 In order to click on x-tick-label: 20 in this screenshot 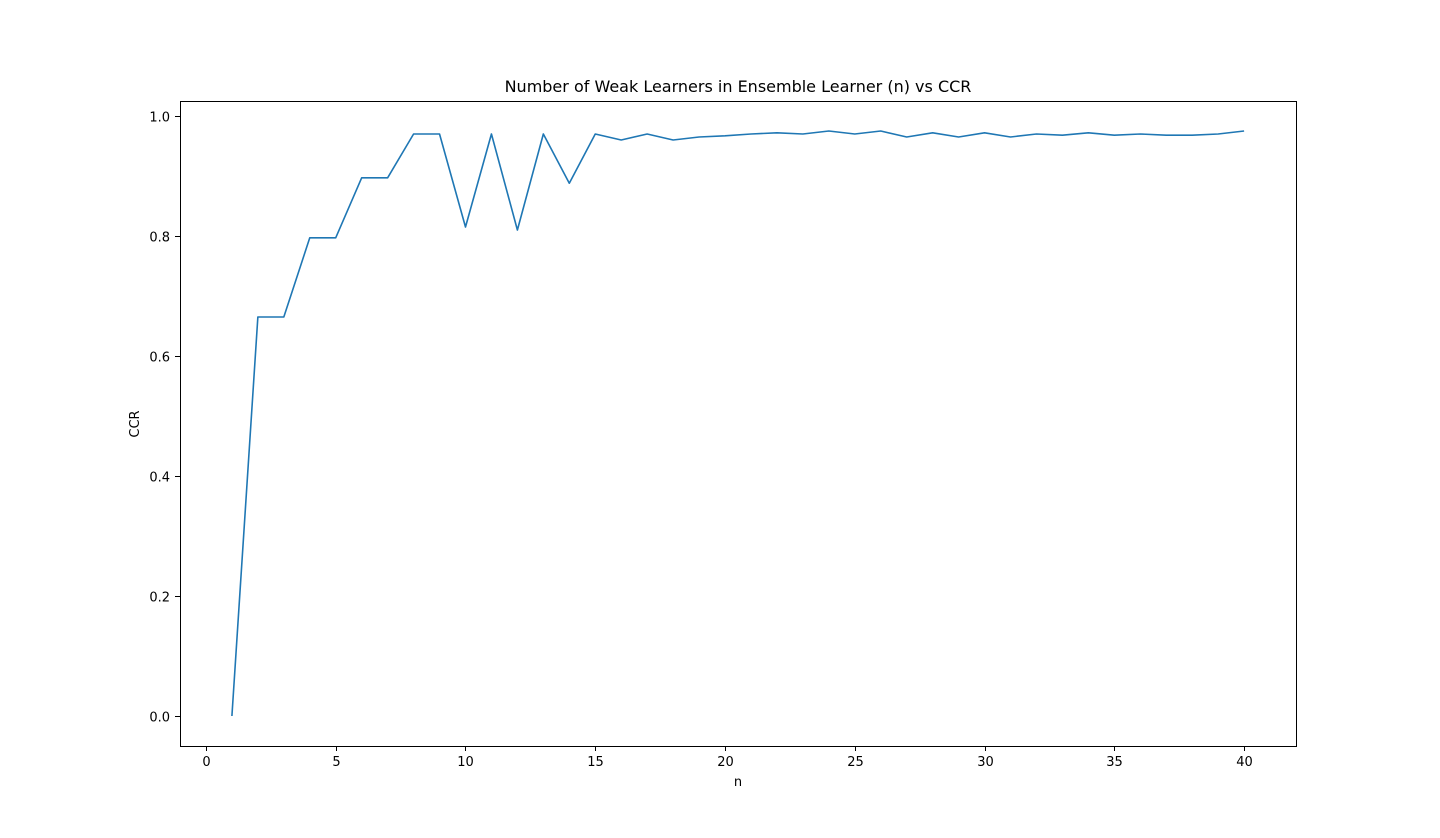, I will do `click(725, 762)`.